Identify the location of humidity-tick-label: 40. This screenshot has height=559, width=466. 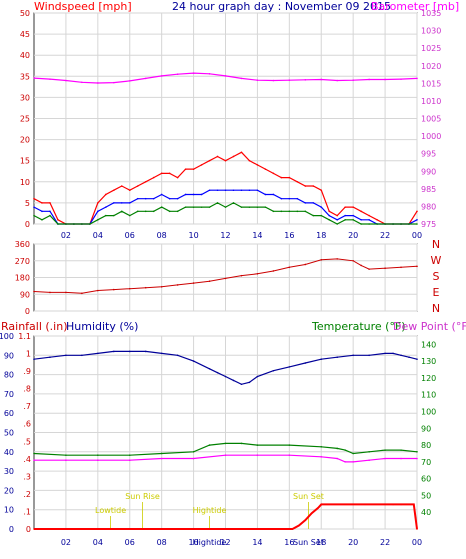
(9, 452).